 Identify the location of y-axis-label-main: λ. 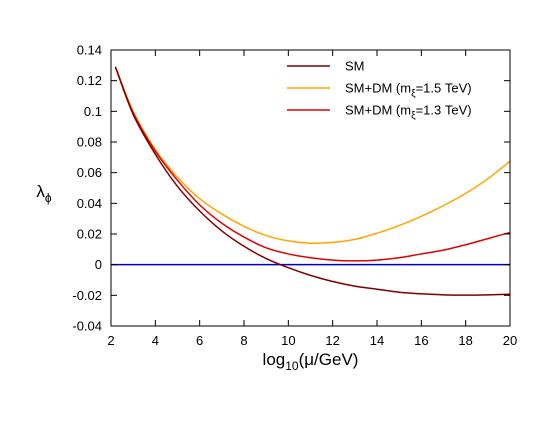
(40, 191).